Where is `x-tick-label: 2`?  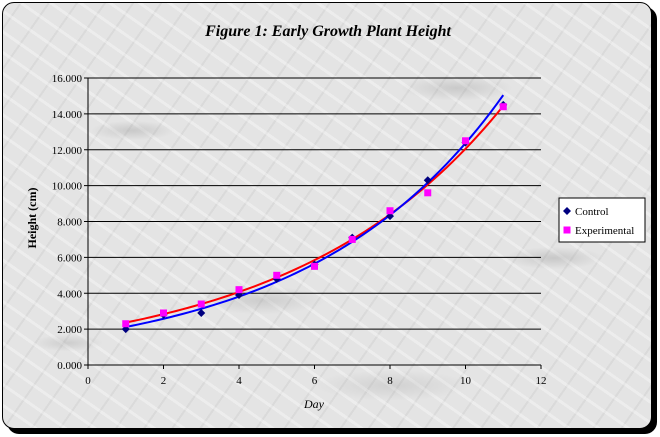 x-tick-label: 2 is located at coordinates (164, 381).